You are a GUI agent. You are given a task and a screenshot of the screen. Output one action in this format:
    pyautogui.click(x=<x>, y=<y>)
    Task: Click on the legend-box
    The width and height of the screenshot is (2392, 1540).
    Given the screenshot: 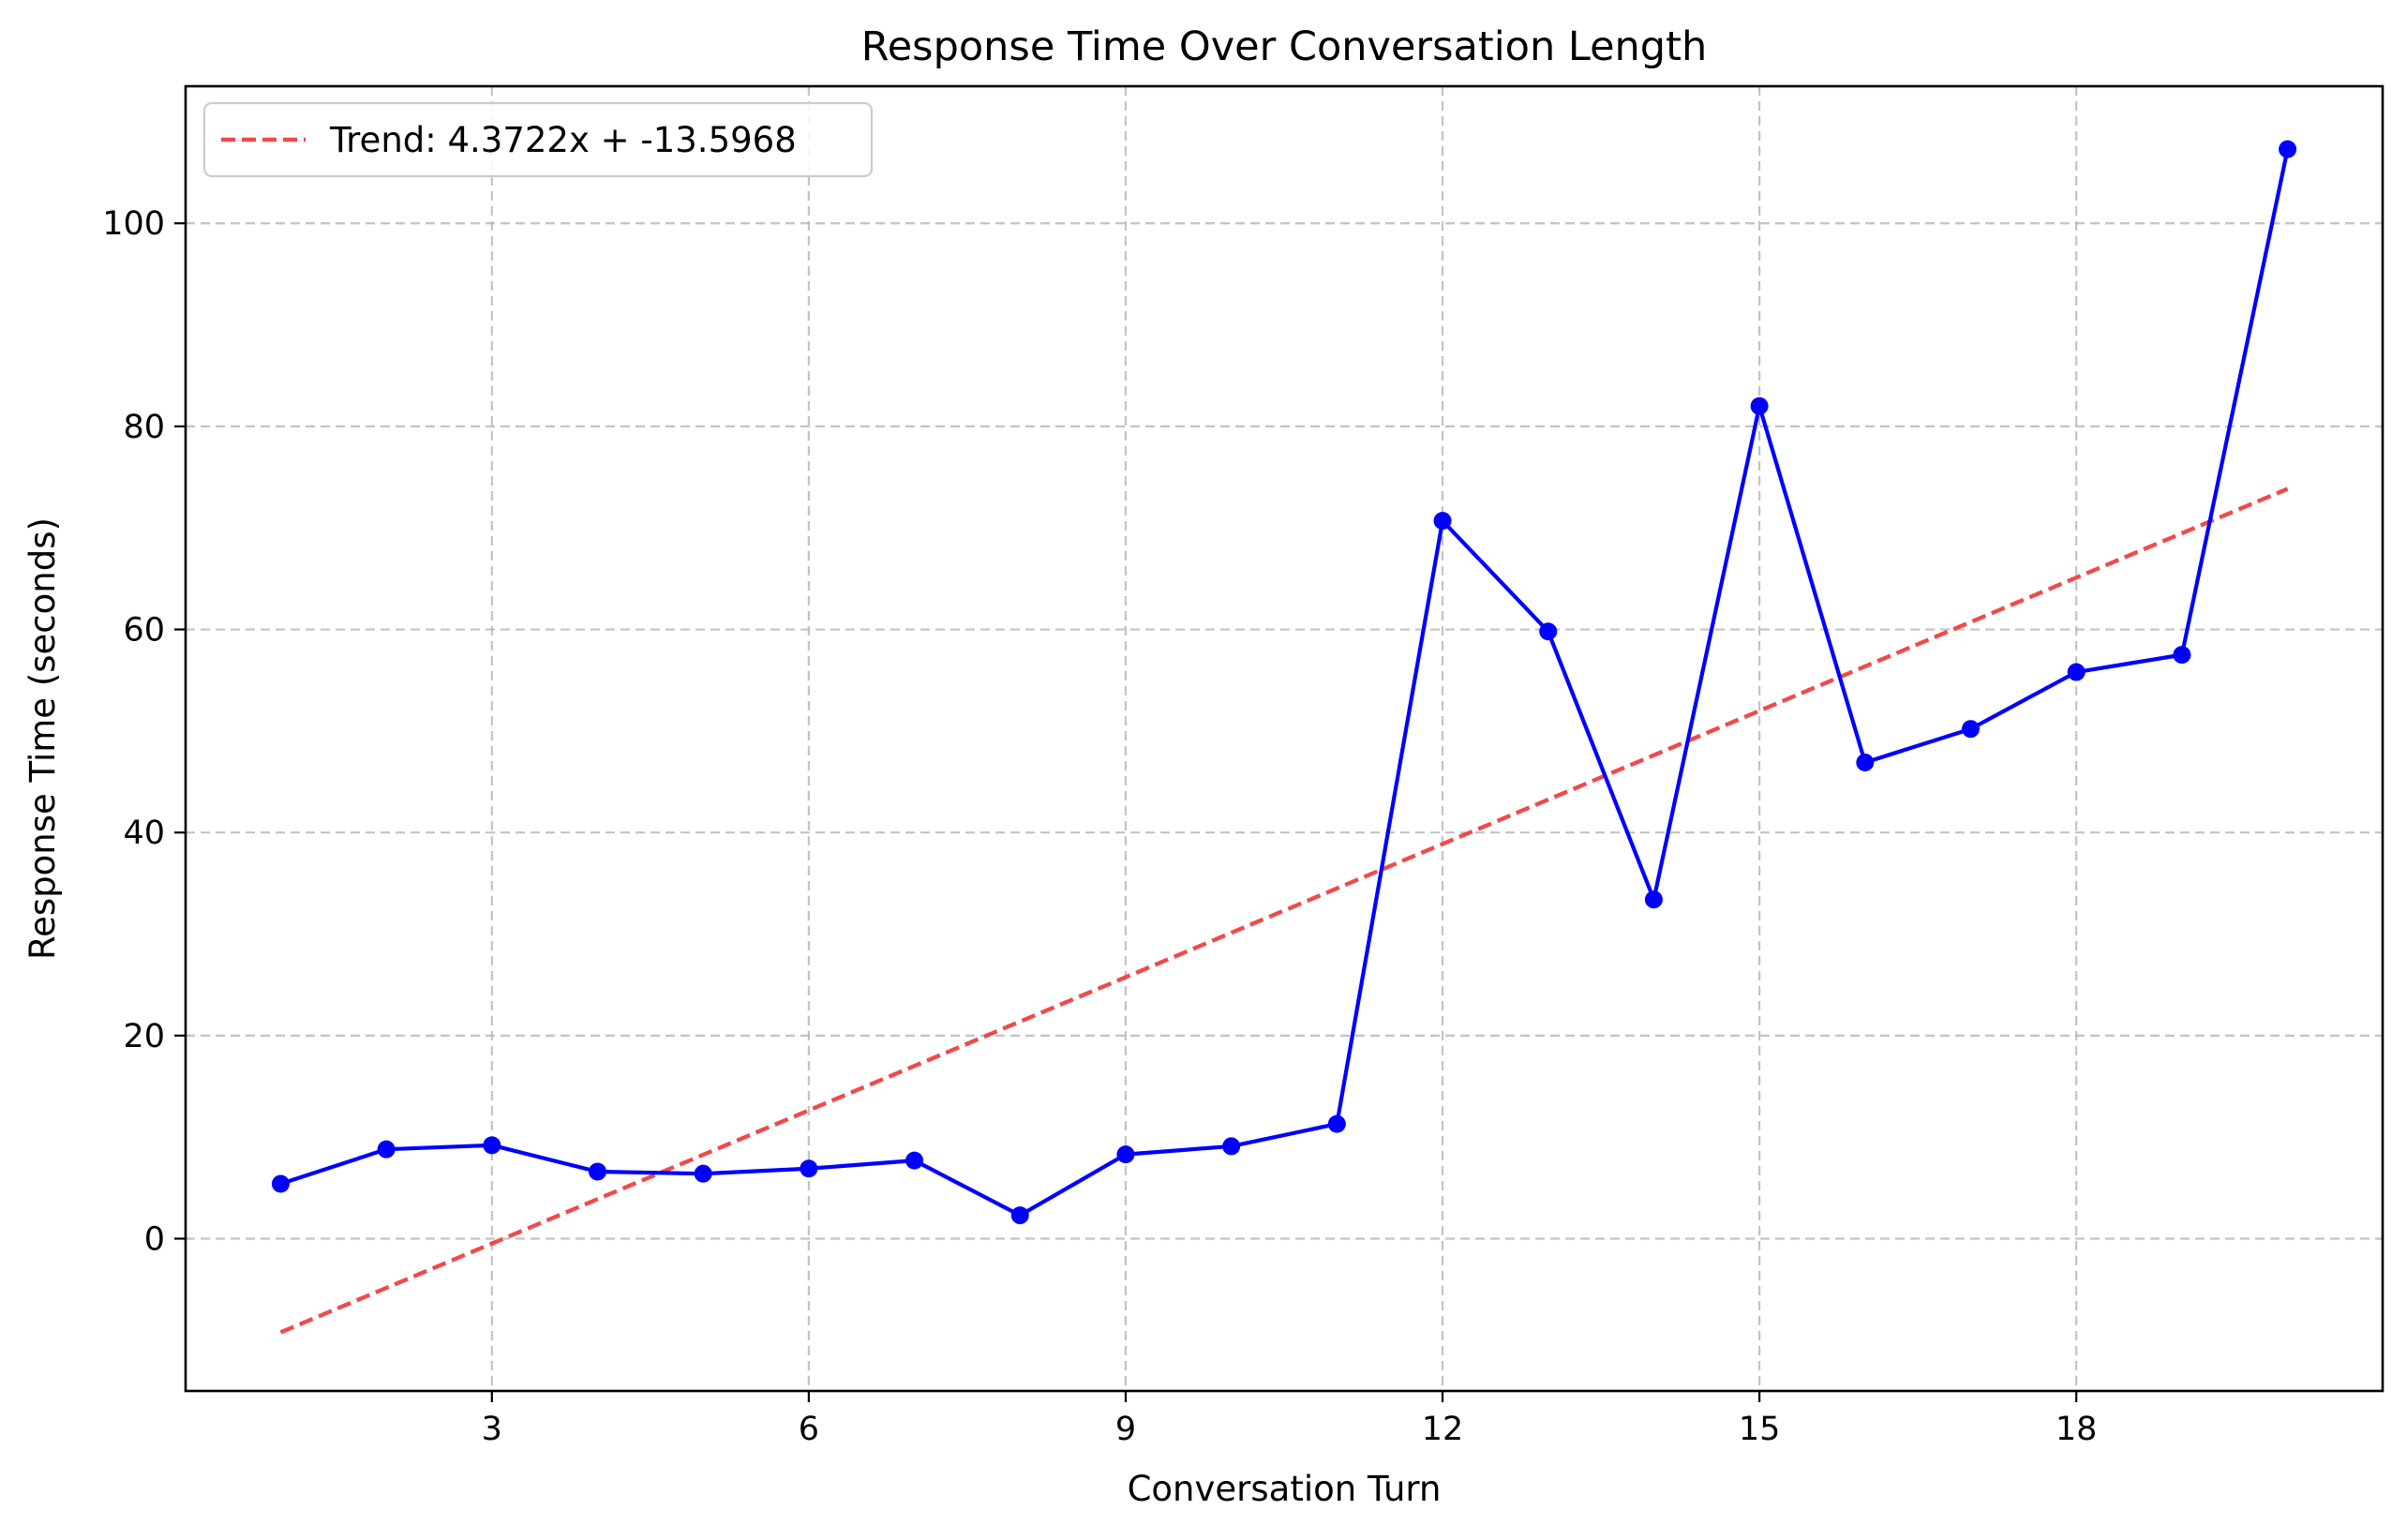 What is the action you would take?
    pyautogui.click(x=538, y=139)
    